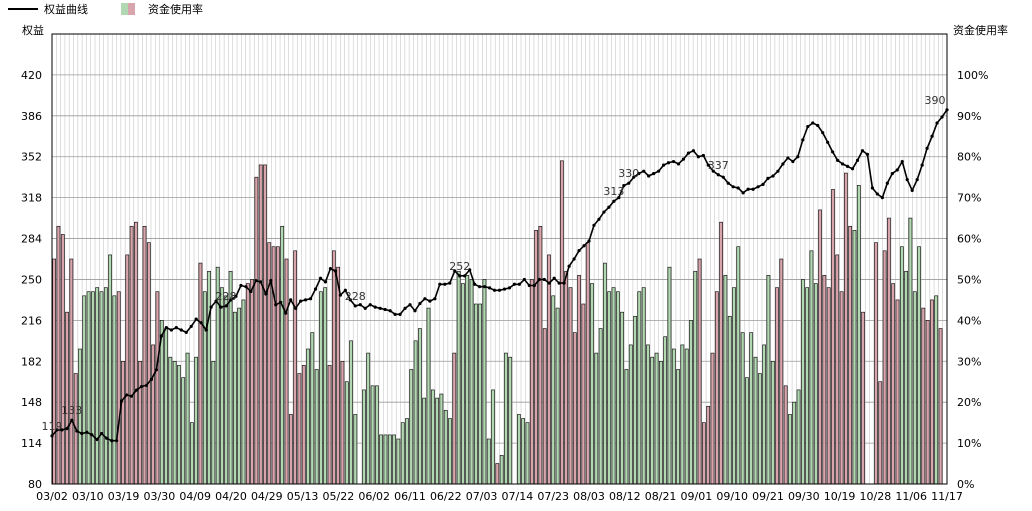 This screenshot has width=1032, height=511. I want to click on x-axis-tick-label: 09/21, so click(768, 496).